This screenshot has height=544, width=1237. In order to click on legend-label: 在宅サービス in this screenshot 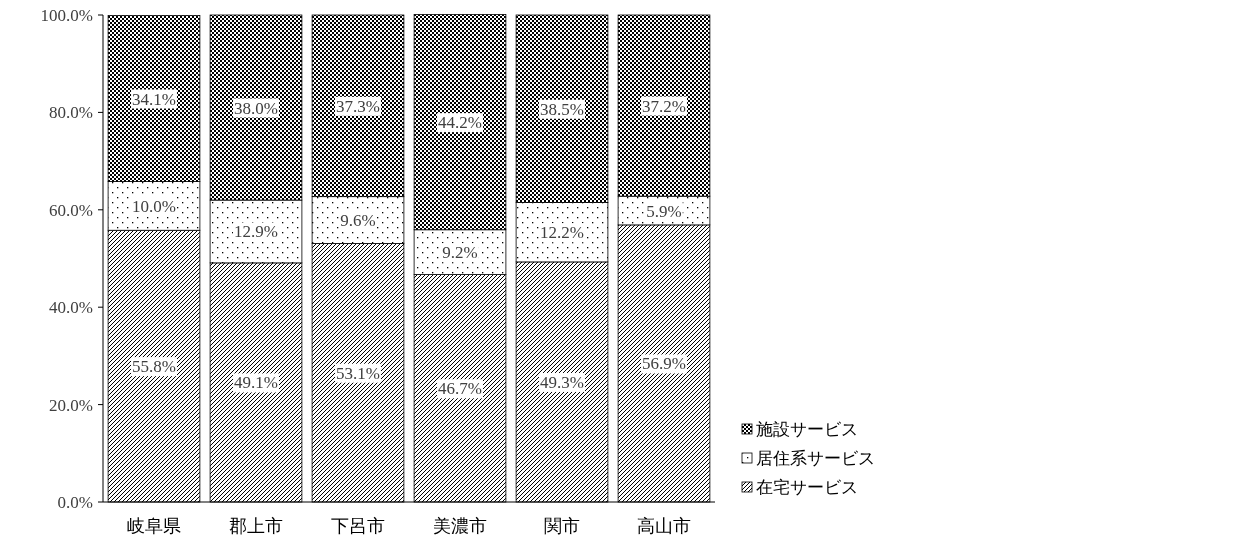, I will do `click(807, 487)`.